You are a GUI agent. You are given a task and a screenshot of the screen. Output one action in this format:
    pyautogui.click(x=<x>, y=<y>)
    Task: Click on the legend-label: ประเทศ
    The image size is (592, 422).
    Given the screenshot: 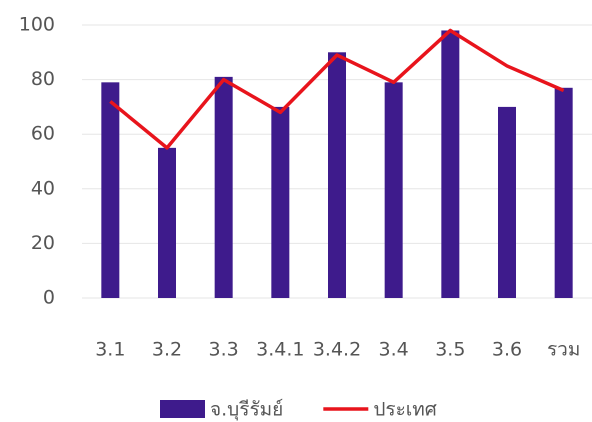 What is the action you would take?
    pyautogui.click(x=405, y=410)
    